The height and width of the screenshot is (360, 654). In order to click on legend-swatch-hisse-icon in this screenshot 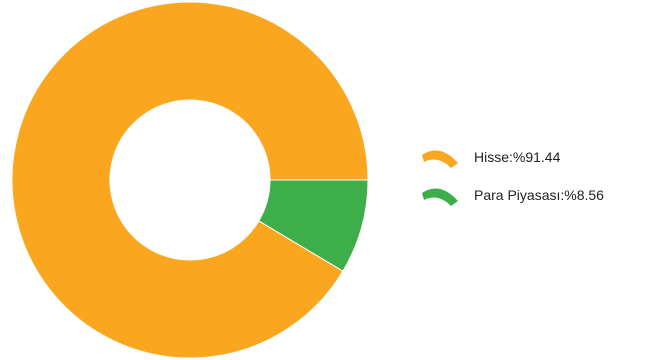, I will do `click(440, 159)`.